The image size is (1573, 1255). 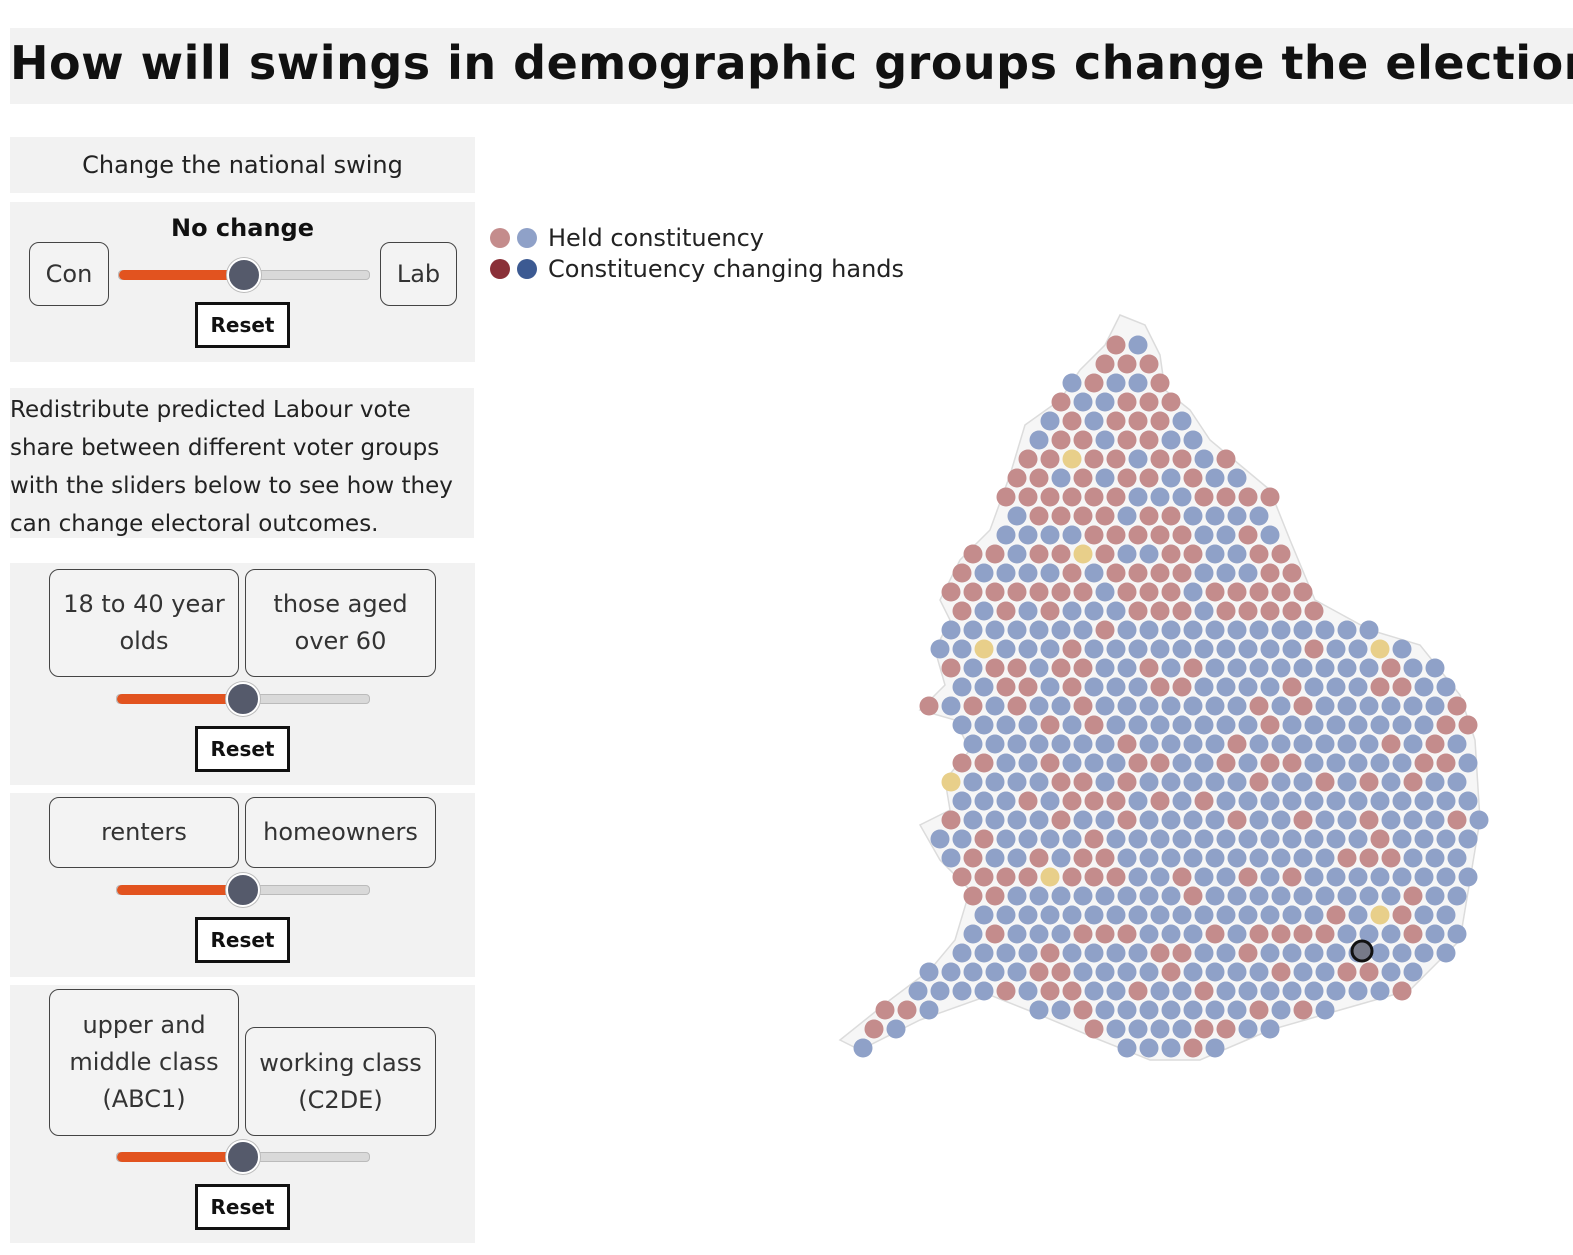 What do you see at coordinates (144, 832) in the screenshot?
I see `renters-button: renters` at bounding box center [144, 832].